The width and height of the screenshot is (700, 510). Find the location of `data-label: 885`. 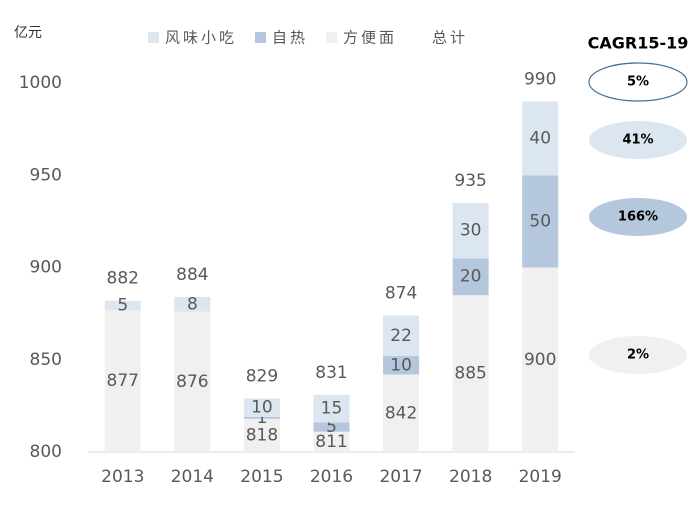

data-label: 885 is located at coordinates (470, 374).